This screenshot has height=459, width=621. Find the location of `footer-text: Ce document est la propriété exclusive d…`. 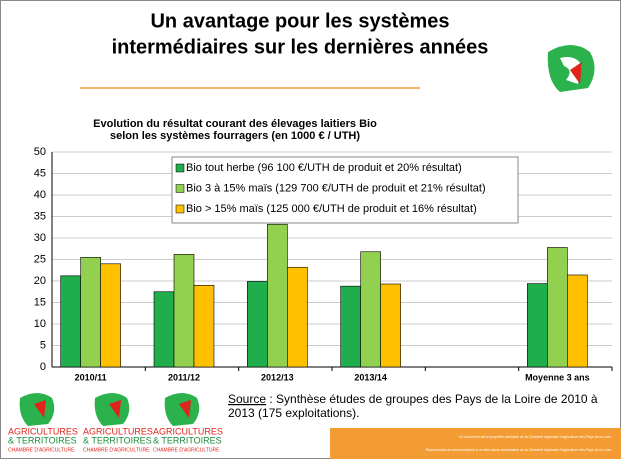

footer-text: Ce document est la propriété exclusive d… is located at coordinates (535, 437).